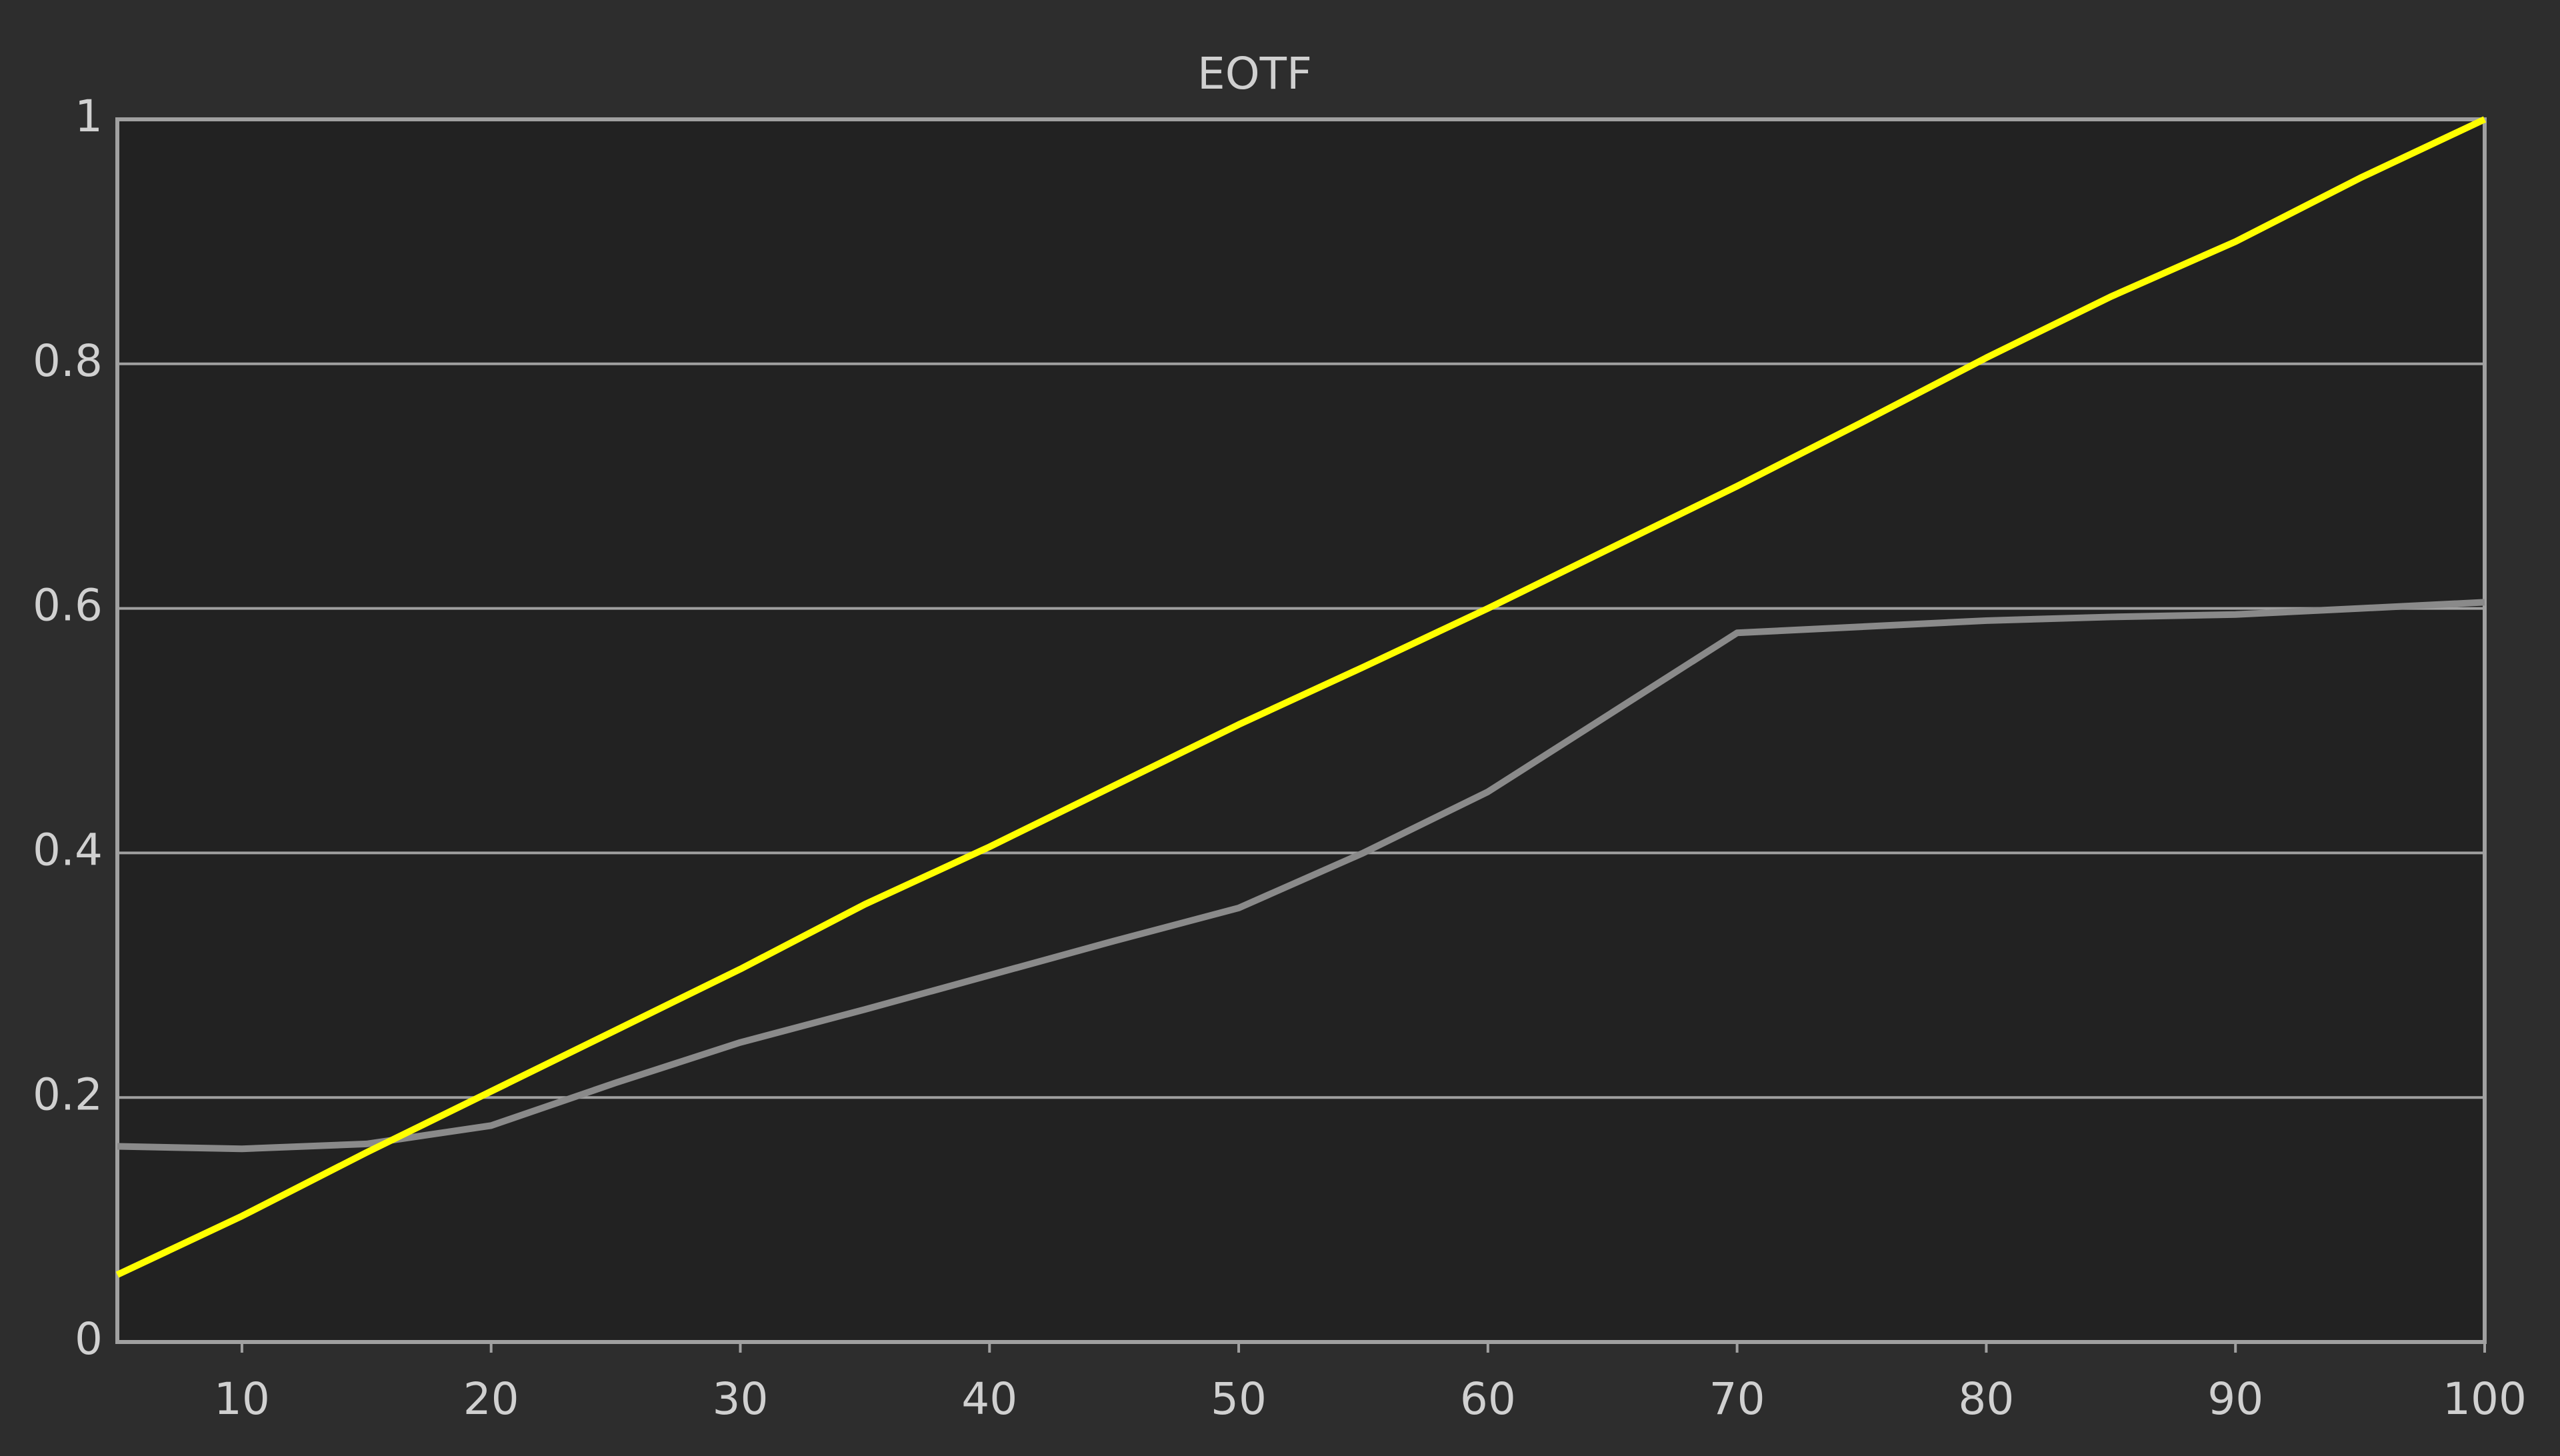 Image resolution: width=2560 pixels, height=1456 pixels. I want to click on x-tick-label: 90, so click(2235, 1399).